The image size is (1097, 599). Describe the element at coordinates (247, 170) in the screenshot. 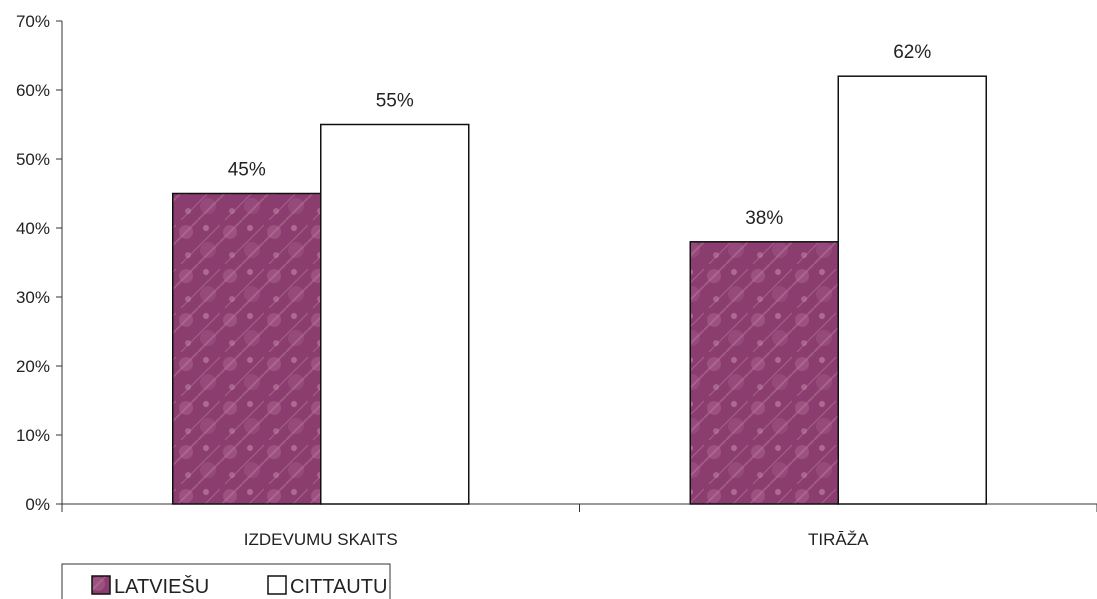

I see `data-label: 45%` at that location.